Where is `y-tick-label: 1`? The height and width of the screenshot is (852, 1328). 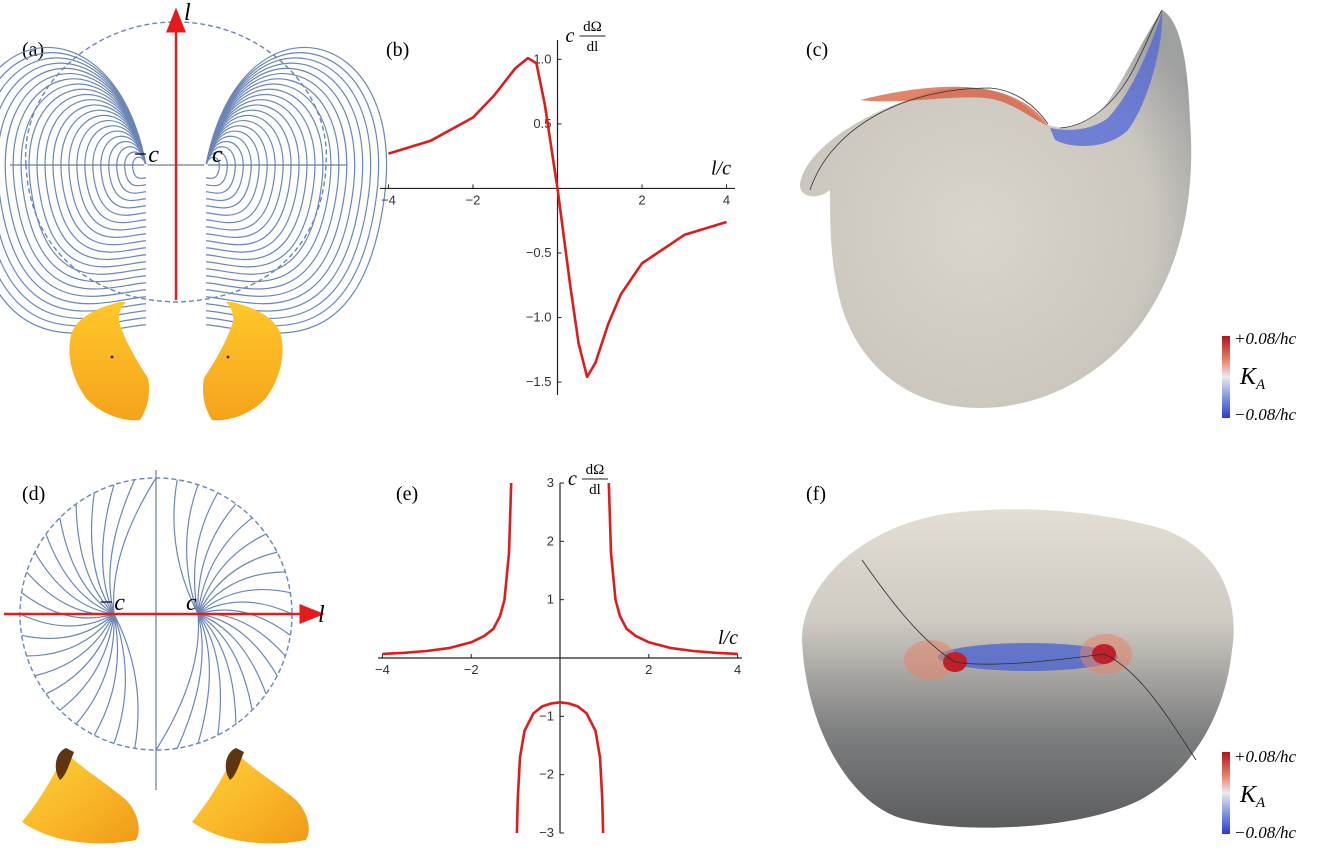 y-tick-label: 1 is located at coordinates (550, 599).